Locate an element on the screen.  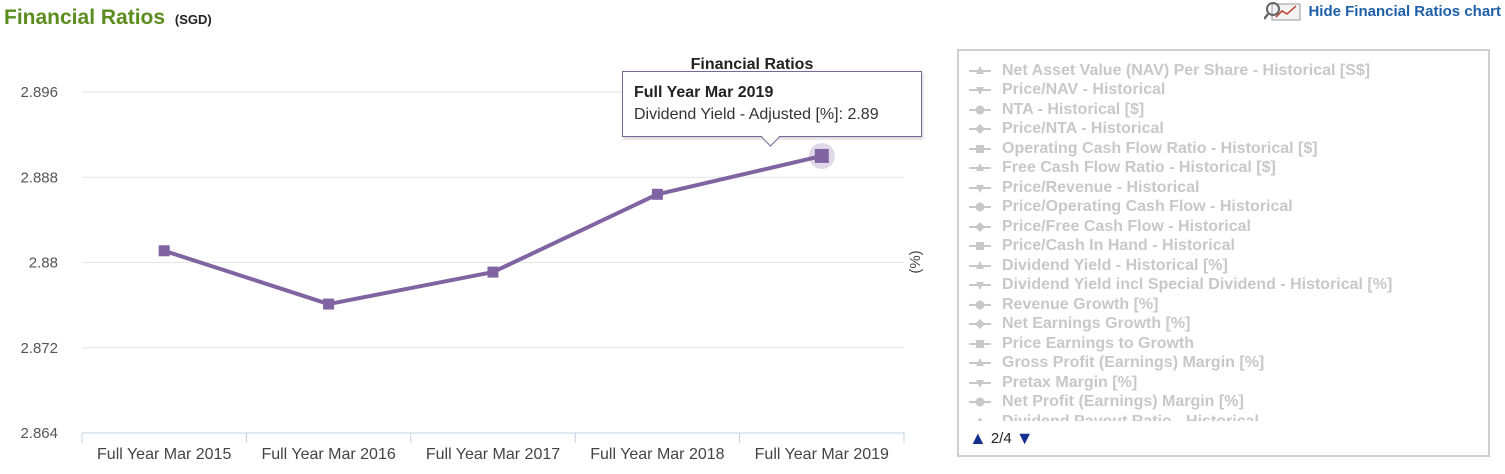
legend-item-label: Net Profit (Earnings) Margin [%] is located at coordinates (1123, 402).